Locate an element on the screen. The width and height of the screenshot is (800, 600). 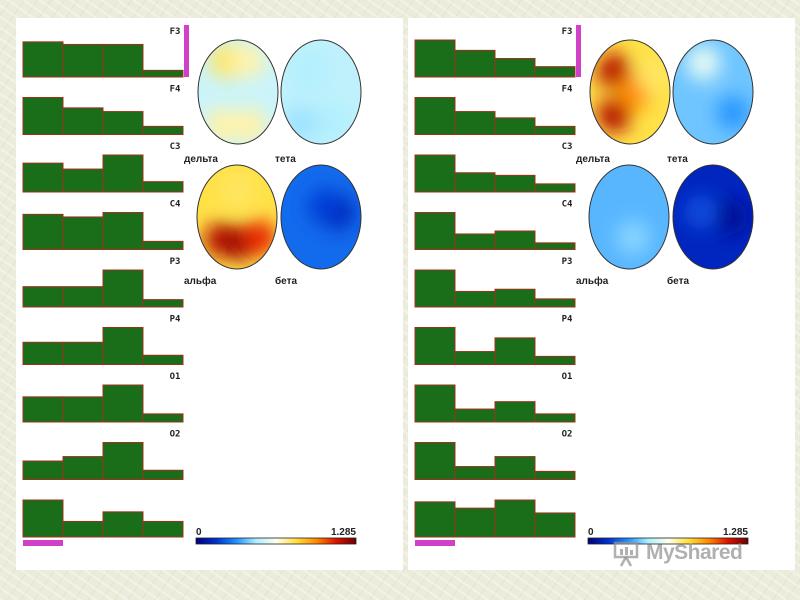
channel-bars-p3 is located at coordinates (495, 288).